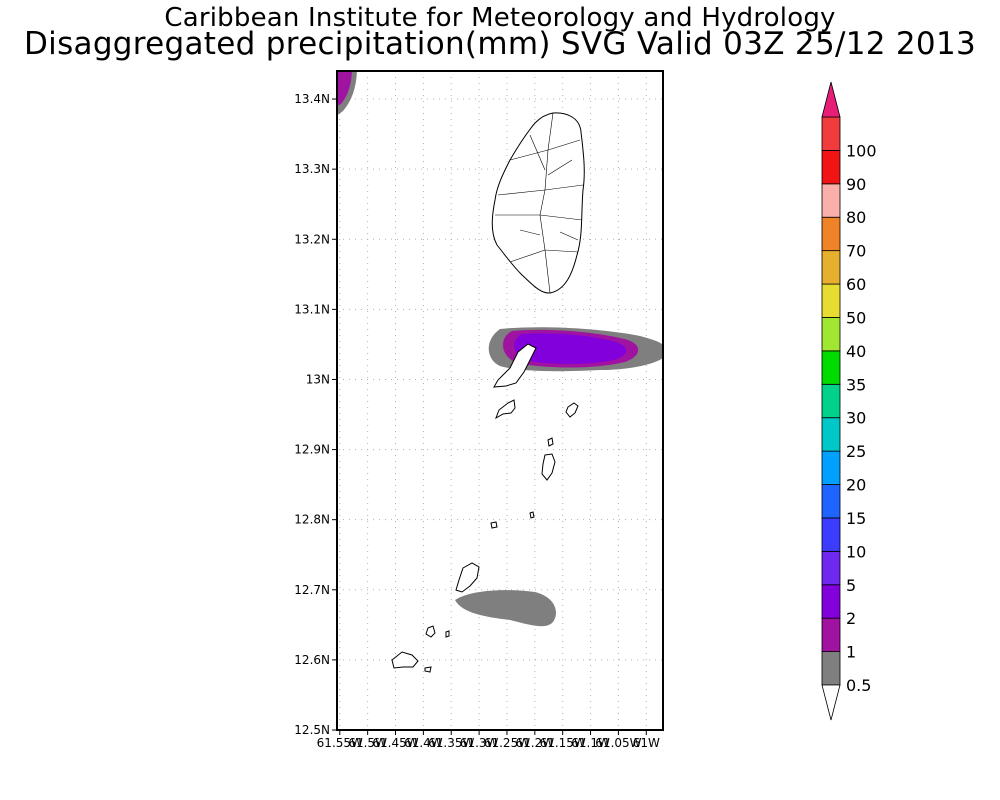  I want to click on lat-tick-label: 12.7N, so click(312, 590).